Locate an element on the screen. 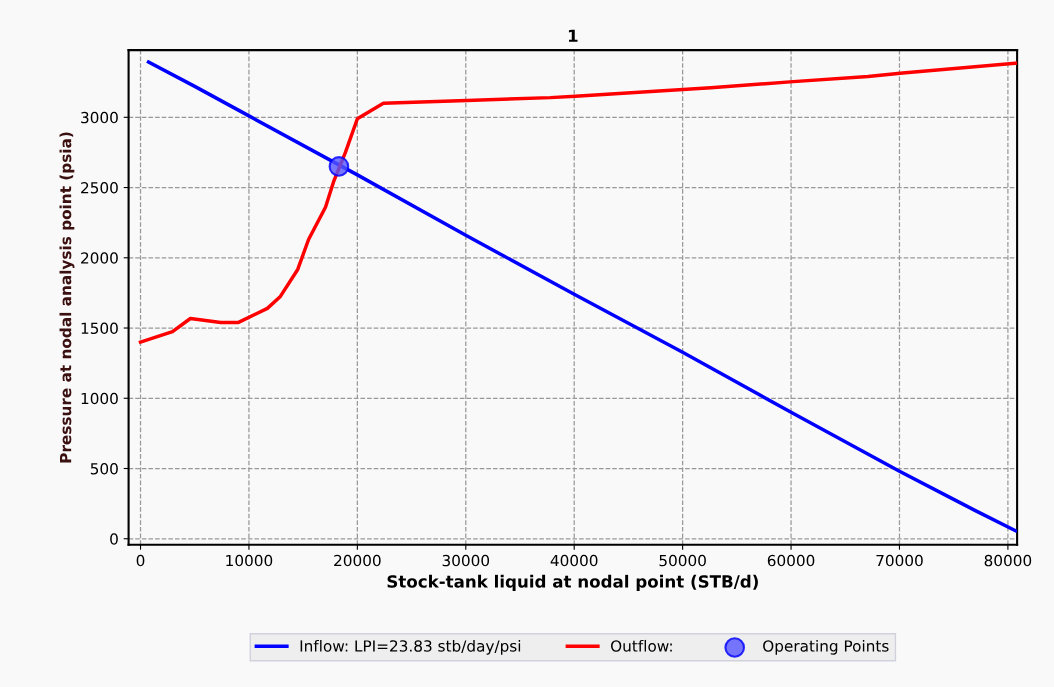 Image resolution: width=1054 pixels, height=687 pixels. x-tick-label: 0 is located at coordinates (140, 560).